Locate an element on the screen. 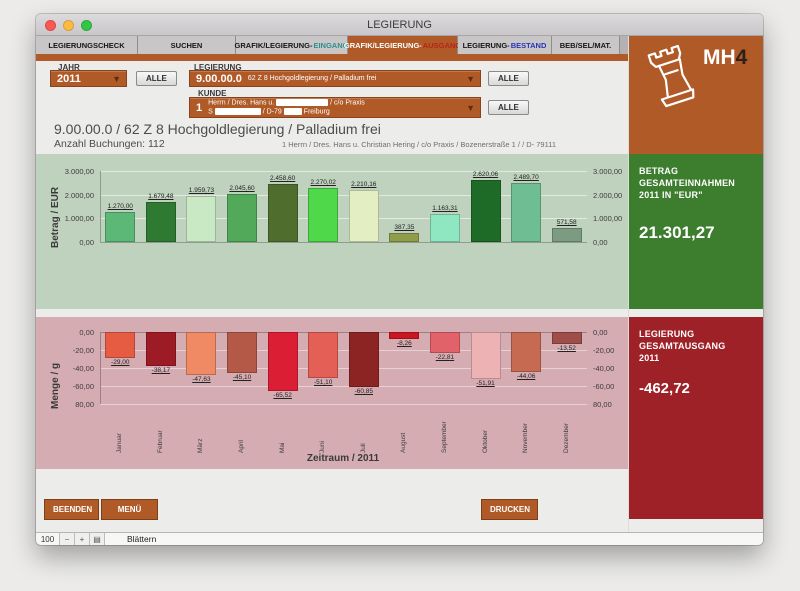 This screenshot has height=591, width=800. bar-value-label: -13,52 is located at coordinates (566, 349).